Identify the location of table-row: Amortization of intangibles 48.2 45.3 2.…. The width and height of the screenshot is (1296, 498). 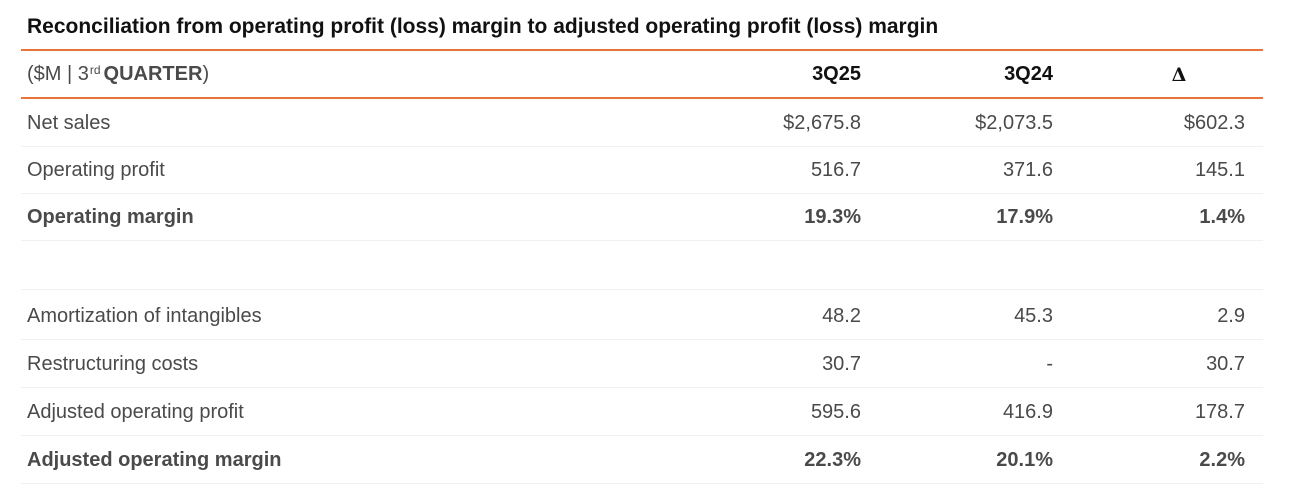
(642, 316).